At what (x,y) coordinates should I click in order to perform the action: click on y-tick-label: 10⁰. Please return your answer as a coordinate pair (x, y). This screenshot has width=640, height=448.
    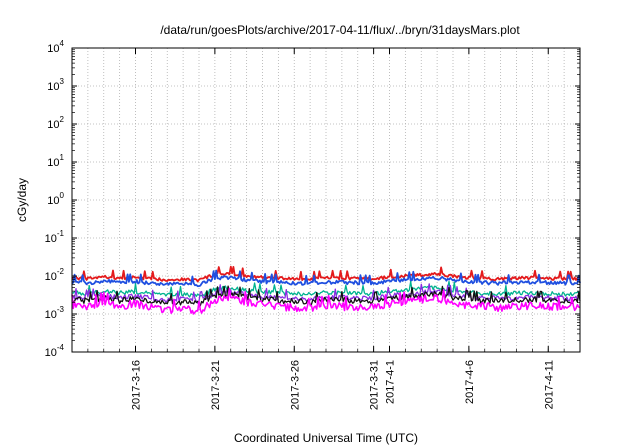
    Looking at the image, I should click on (55, 199).